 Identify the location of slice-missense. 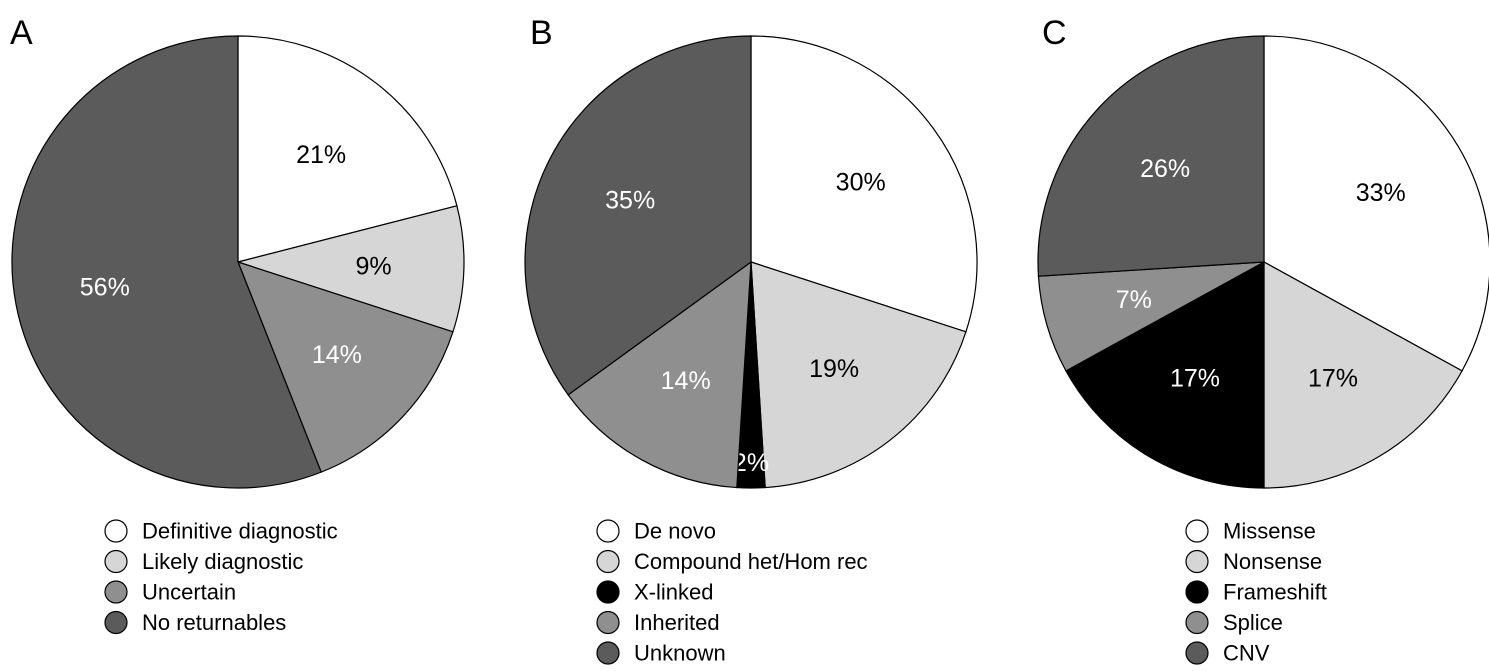
(1376, 203).